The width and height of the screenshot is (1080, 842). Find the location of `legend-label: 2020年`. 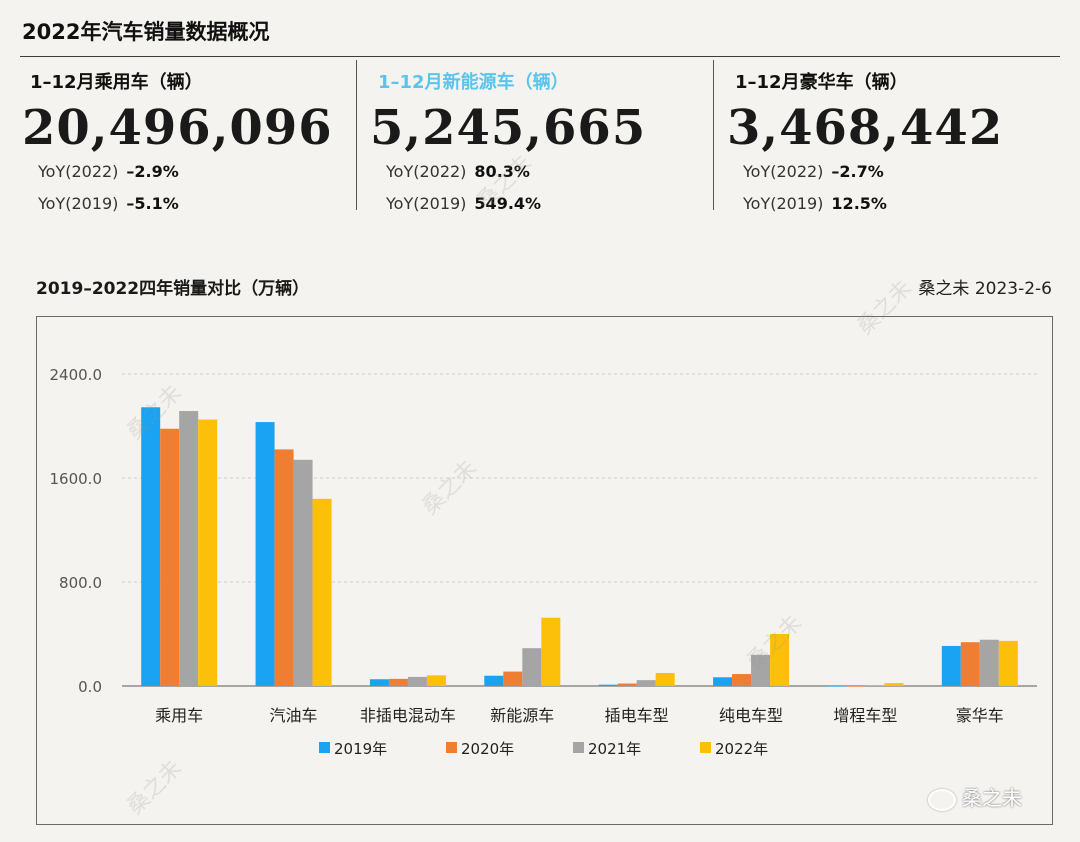

legend-label: 2020年 is located at coordinates (487, 749).